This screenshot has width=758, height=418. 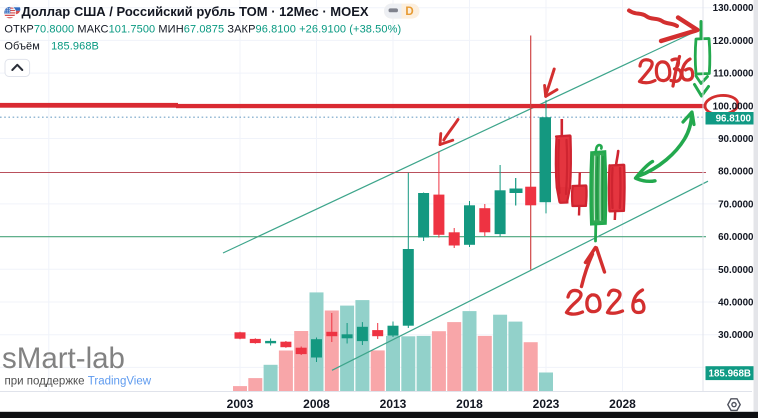 What do you see at coordinates (734, 119) in the screenshot?
I see `svg-text: 96.8100` at bounding box center [734, 119].